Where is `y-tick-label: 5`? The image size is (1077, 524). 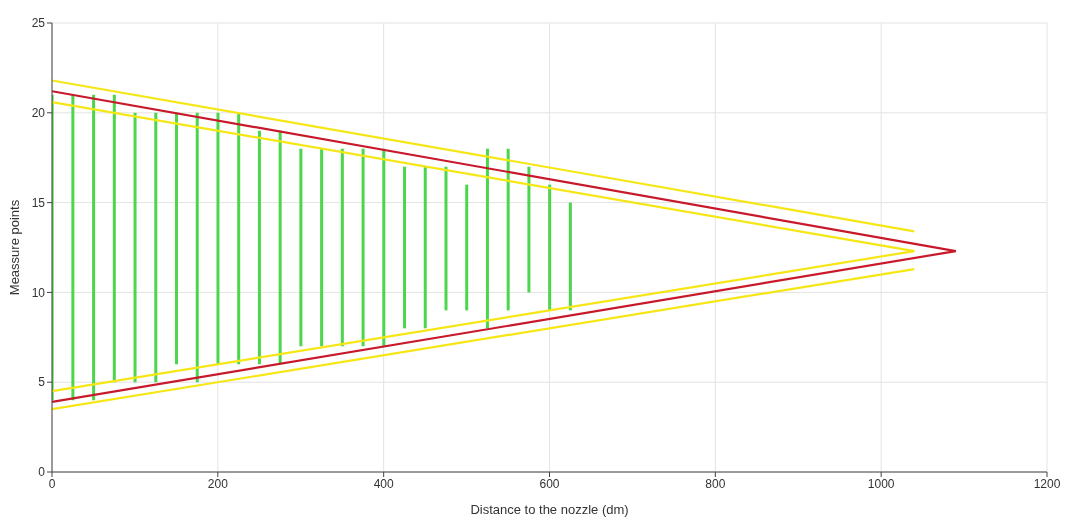
y-tick-label: 5 is located at coordinates (42, 382).